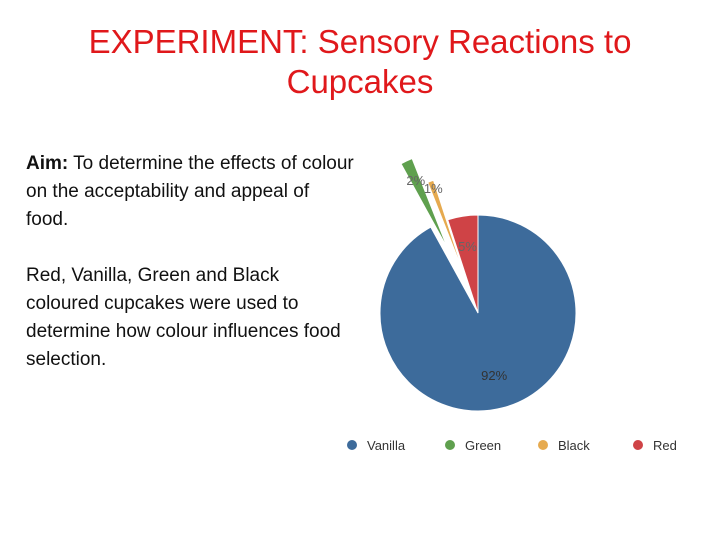 This screenshot has height=540, width=720. What do you see at coordinates (446, 226) in the screenshot?
I see `pie-slice-black` at bounding box center [446, 226].